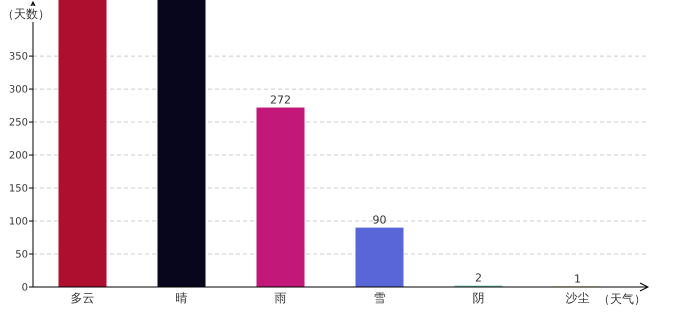 The width and height of the screenshot is (680, 320). I want to click on x-axis-title: （天气）, so click(622, 299).